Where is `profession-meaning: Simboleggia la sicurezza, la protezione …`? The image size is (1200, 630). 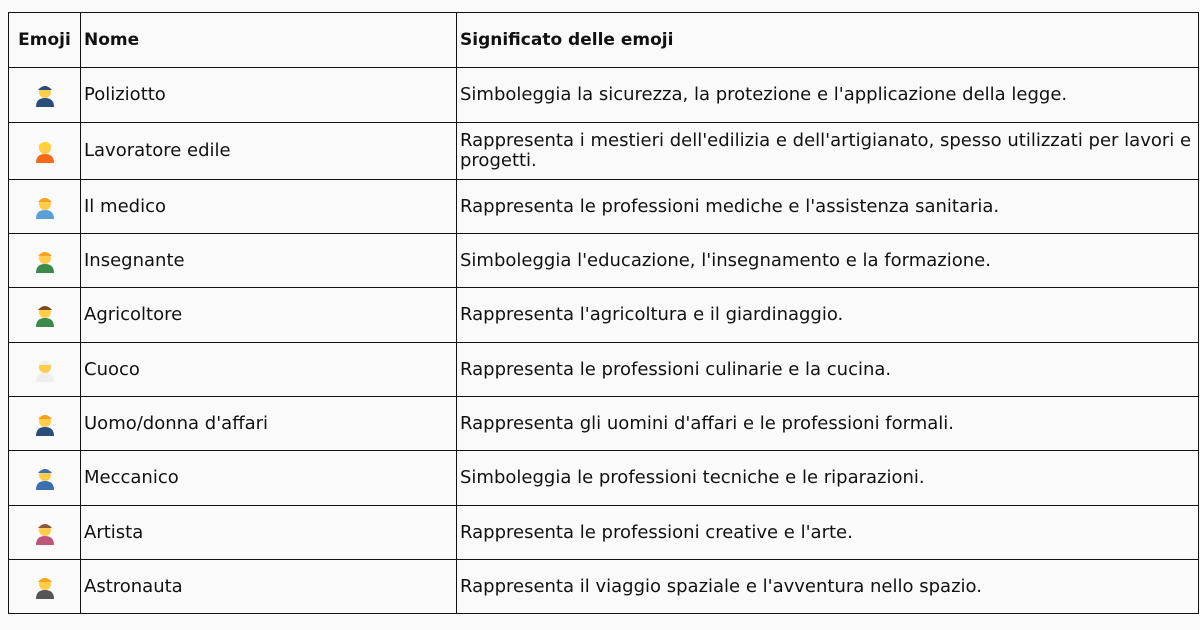
profession-meaning: Simboleggia la sicurezza, la protezione … is located at coordinates (827, 95).